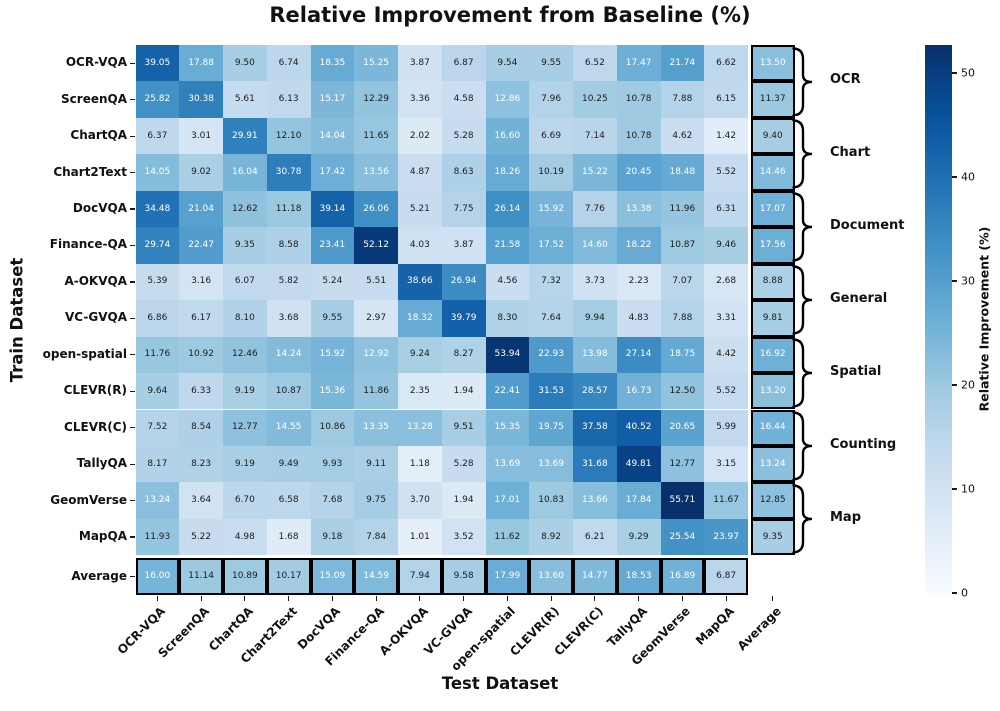 The height and width of the screenshot is (711, 1000). Describe the element at coordinates (288, 537) in the screenshot. I see `heatmap-cell: 1.68` at that location.